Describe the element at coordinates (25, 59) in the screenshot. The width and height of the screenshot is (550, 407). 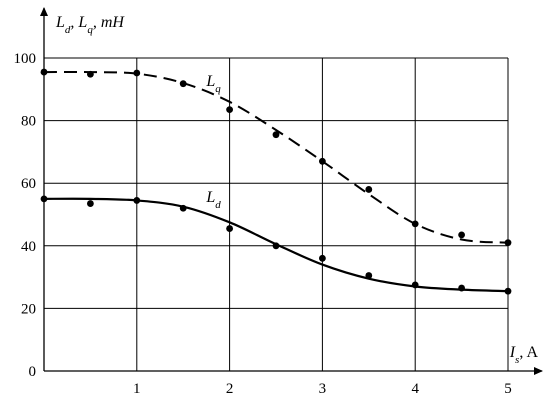
I see `y-tick-label-100: 100` at that location.